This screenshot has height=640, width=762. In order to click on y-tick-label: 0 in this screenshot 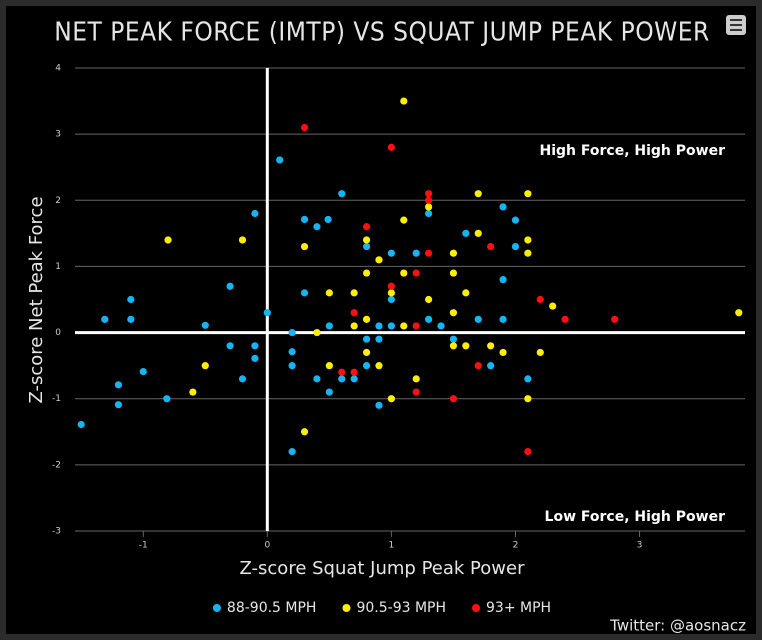, I will do `click(58, 333)`.